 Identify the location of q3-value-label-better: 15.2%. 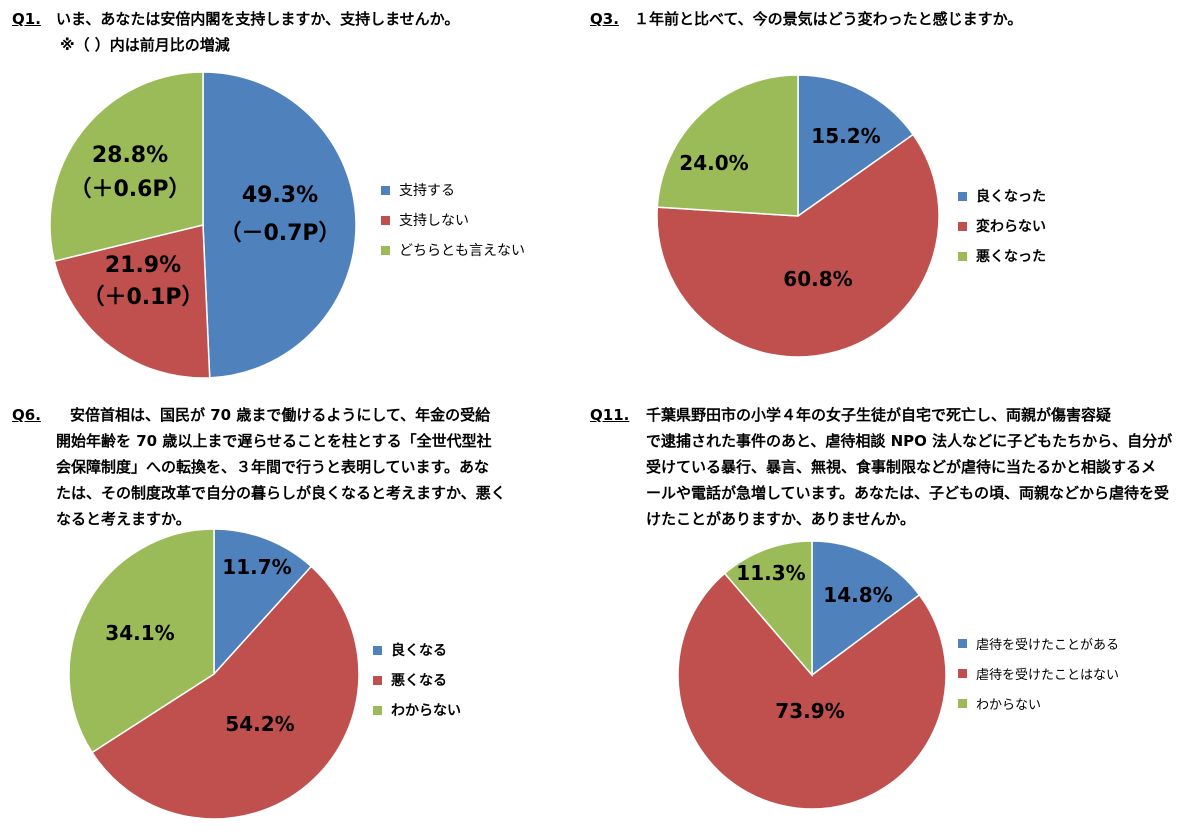
(845, 136).